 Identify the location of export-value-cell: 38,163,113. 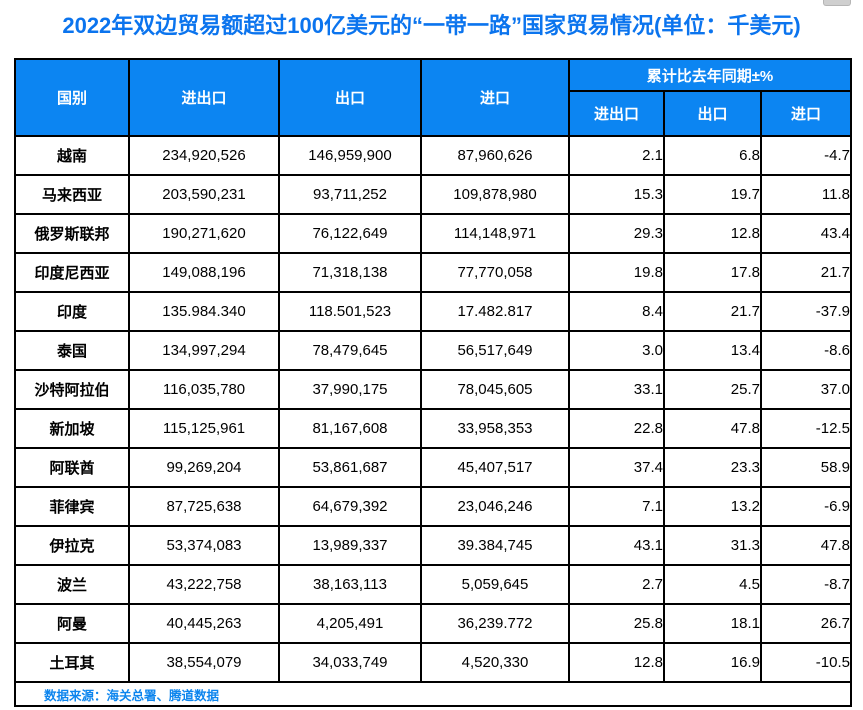
(350, 584).